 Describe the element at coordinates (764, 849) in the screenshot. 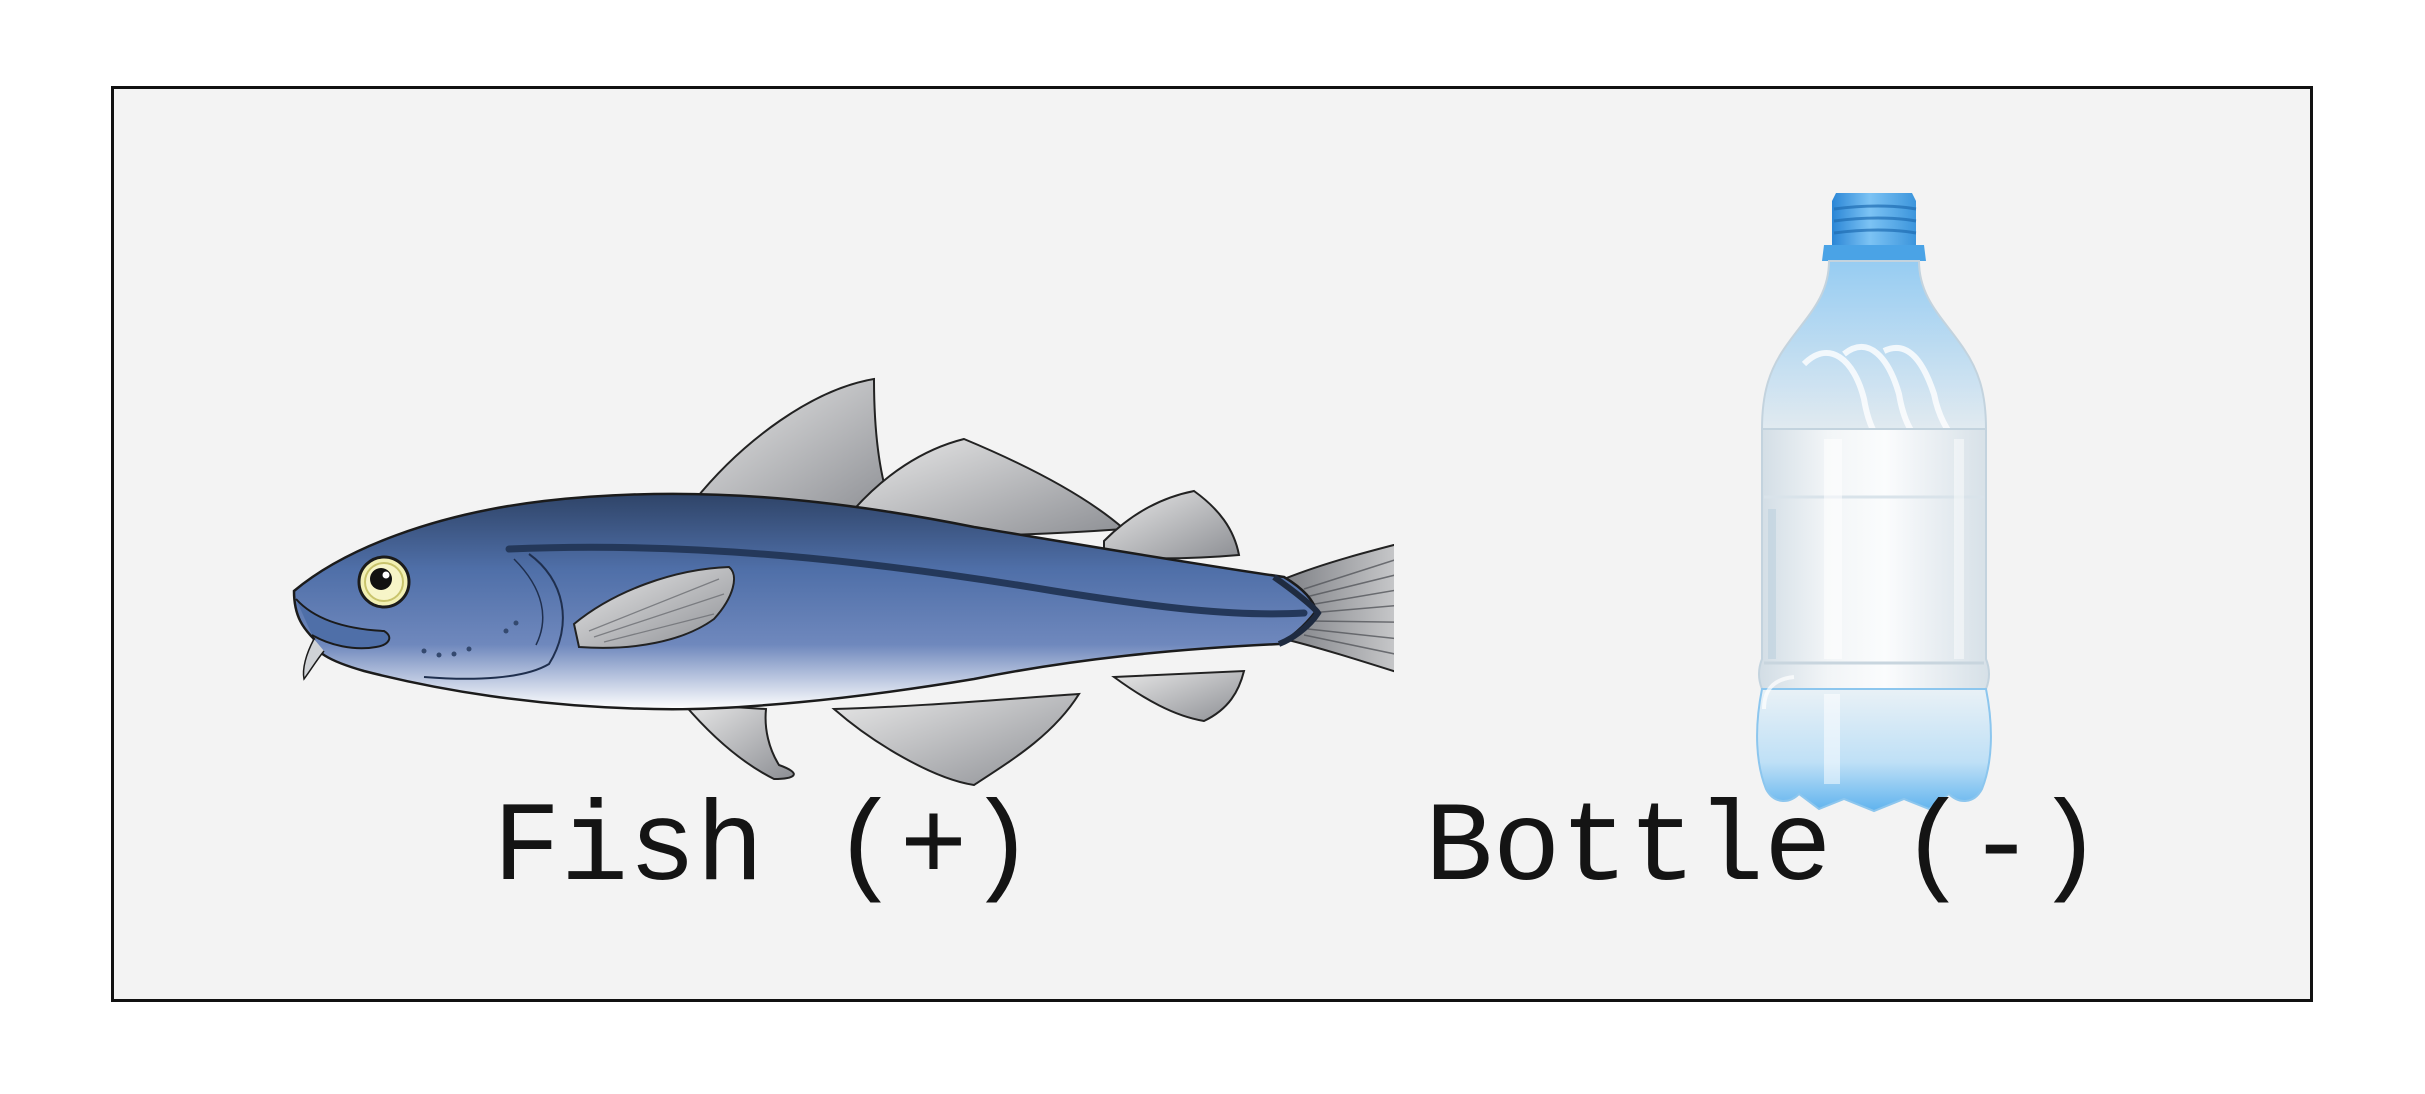

I see `fish-label: Fish (+)` at that location.